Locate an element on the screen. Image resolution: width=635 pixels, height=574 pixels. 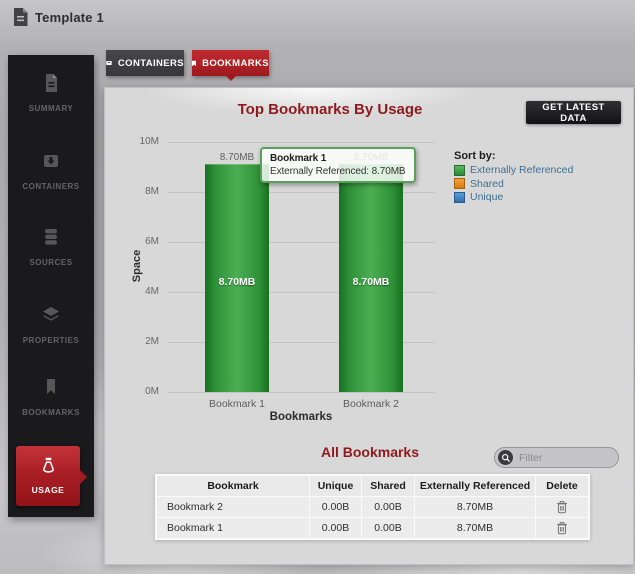
chart-tooltip: Bookmark 1 Externally Referenced: 8.70MB is located at coordinates (338, 165).